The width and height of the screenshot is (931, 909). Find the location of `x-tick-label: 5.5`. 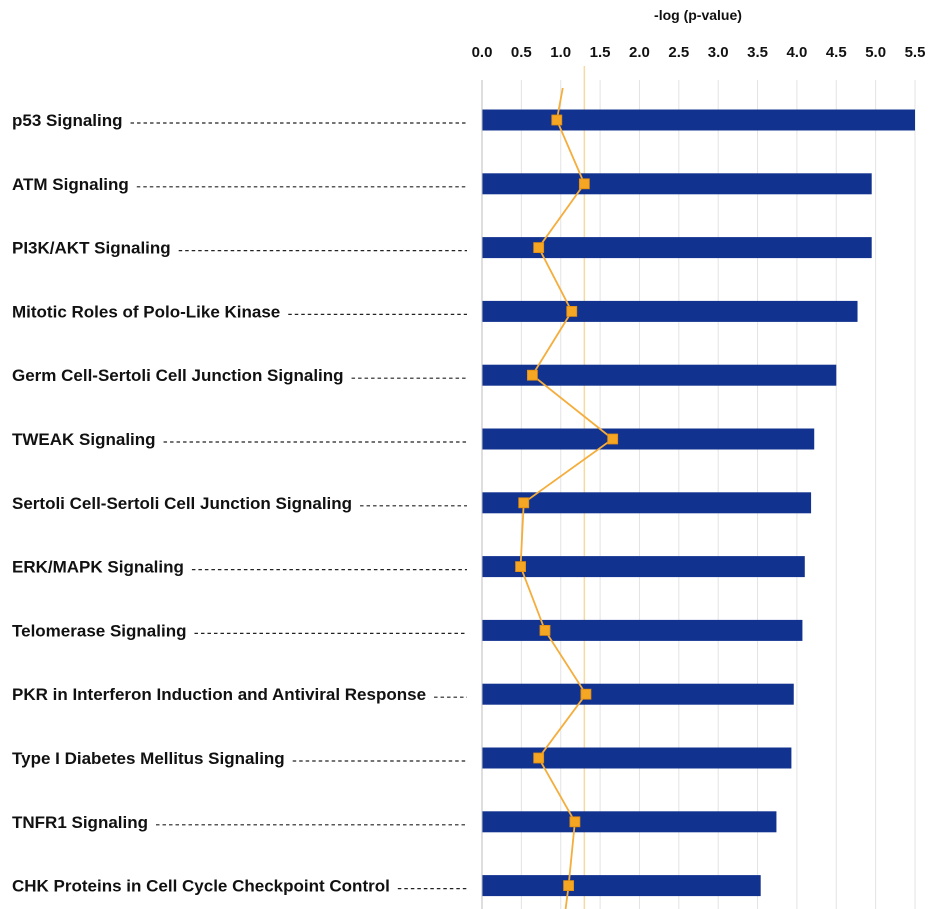

x-tick-label: 5.5 is located at coordinates (915, 52).